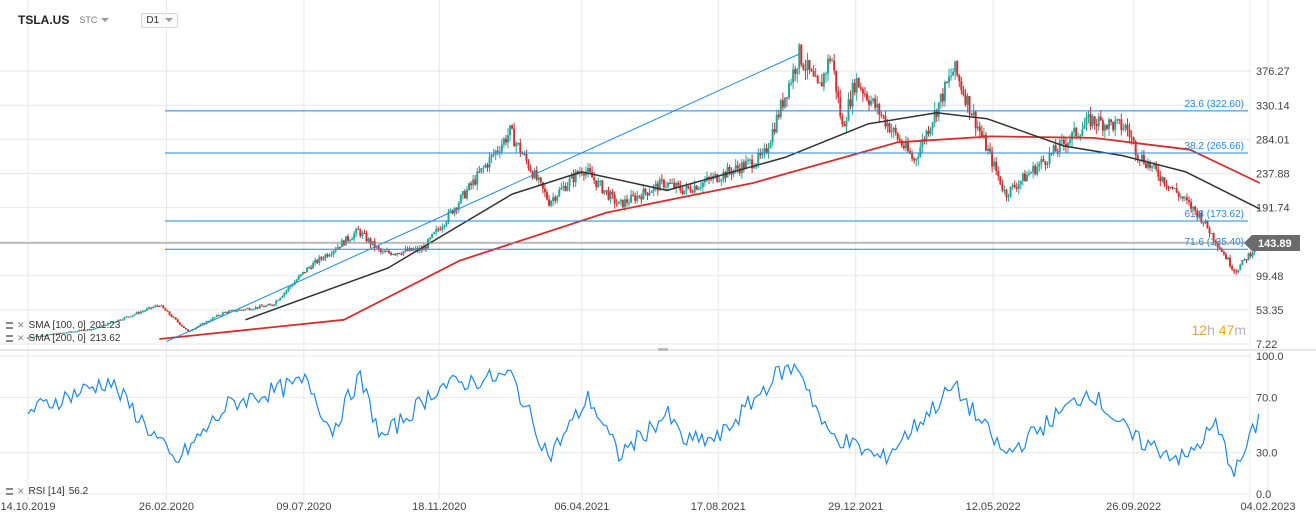 This screenshot has width=1316, height=529. I want to click on rsi-legend: ✕ RSI [14] 56.2, so click(47, 491).